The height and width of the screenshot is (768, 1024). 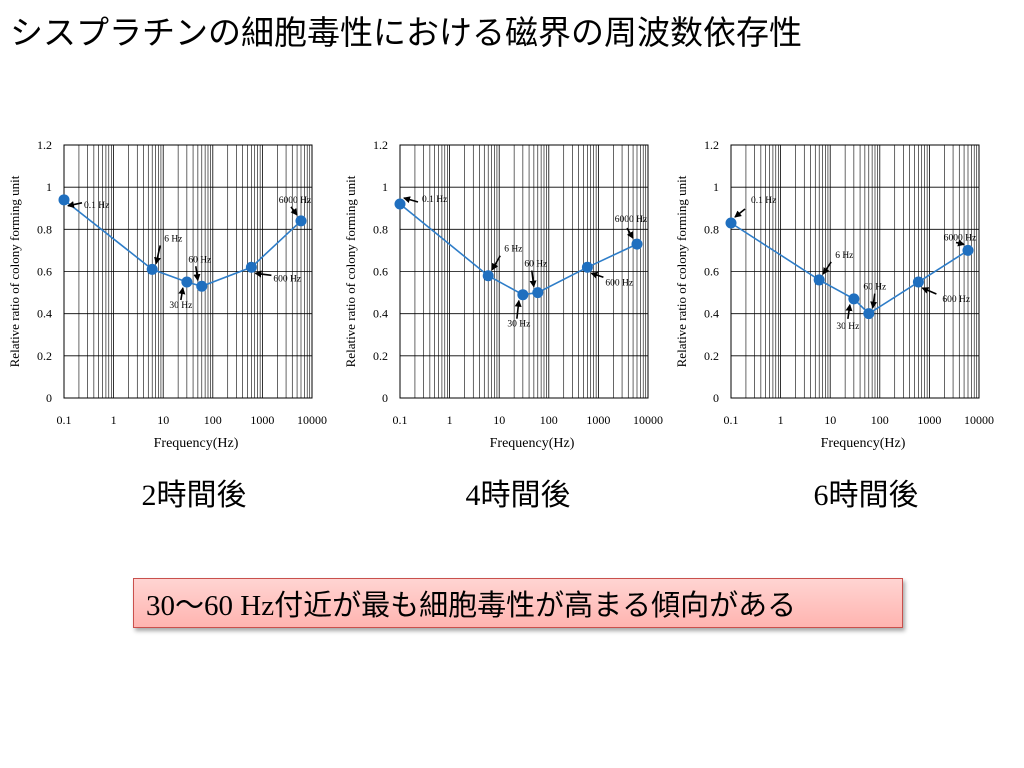 What do you see at coordinates (380, 145) in the screenshot?
I see `y-tick-label: 1.2` at bounding box center [380, 145].